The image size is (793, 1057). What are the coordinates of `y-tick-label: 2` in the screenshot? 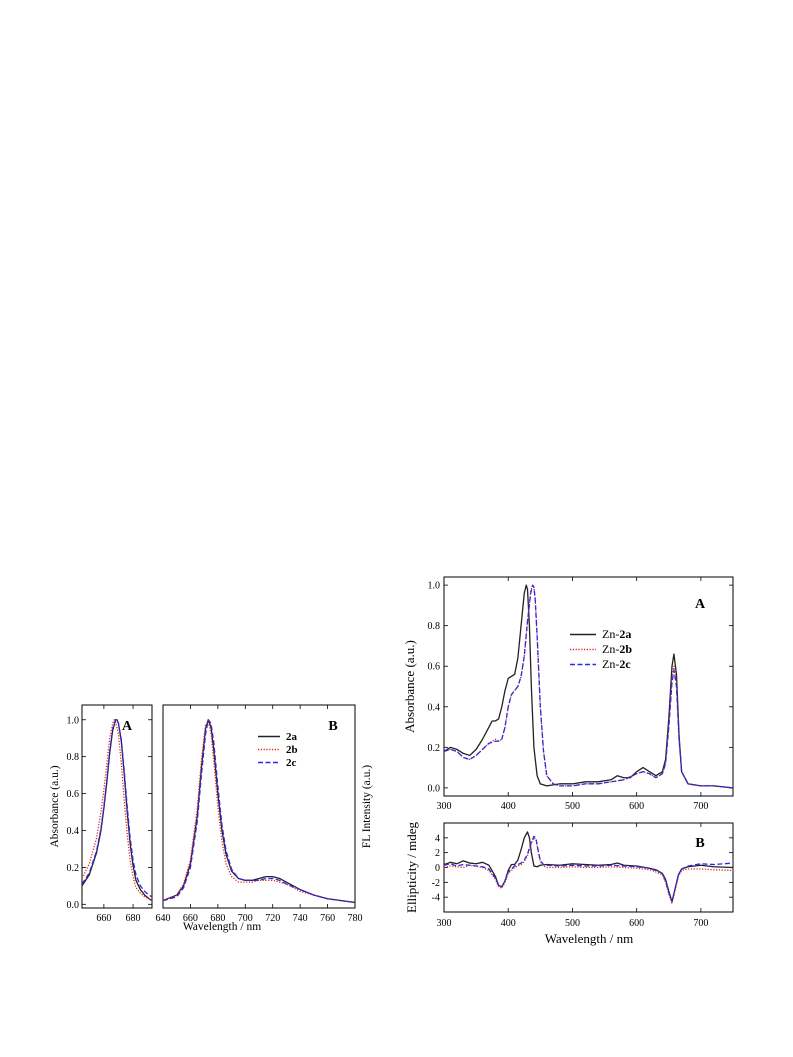 It's located at (437, 853).